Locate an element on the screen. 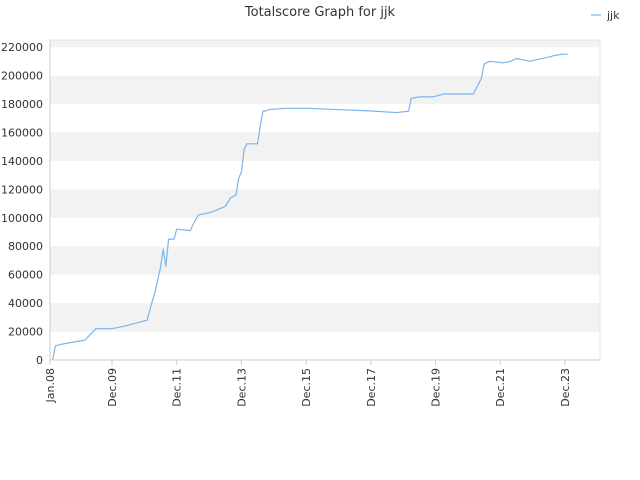 This screenshot has width=640, height=480. x-tick-label: Dec.21 is located at coordinates (500, 387).